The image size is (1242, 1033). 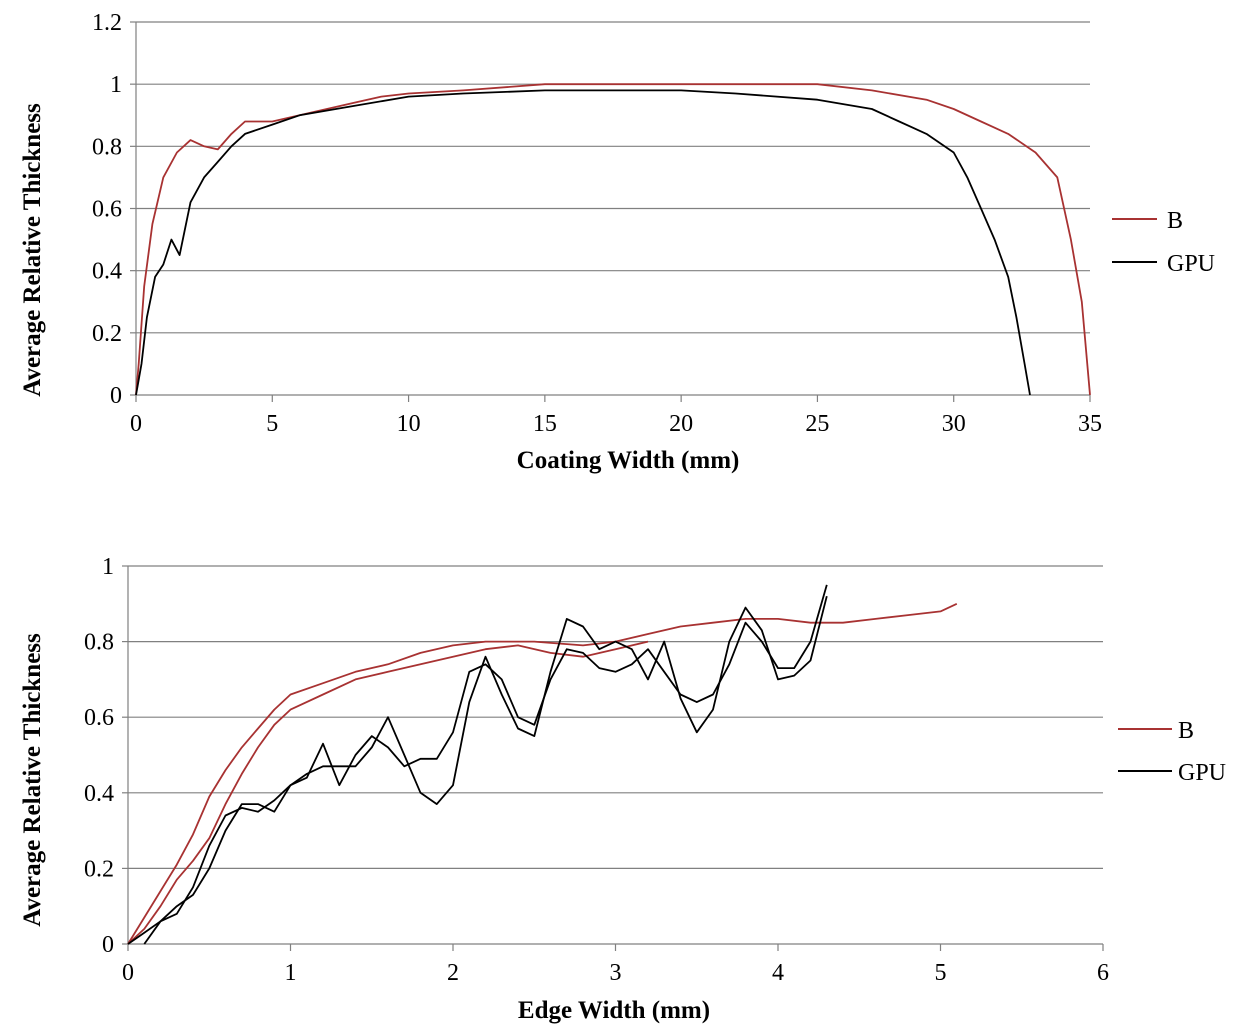 I want to click on y-tick-label: 1.2, so click(x=107, y=23).